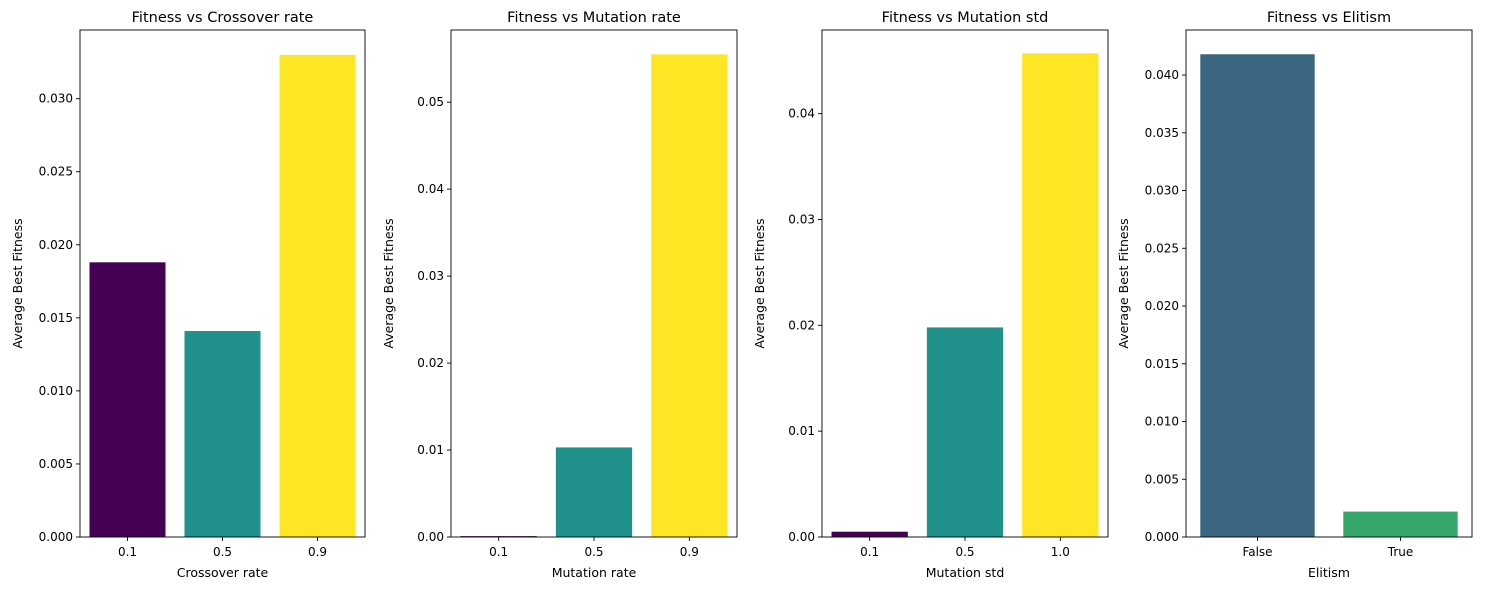  I want to click on chart-title: Fitness vs Elitism, so click(1329, 18).